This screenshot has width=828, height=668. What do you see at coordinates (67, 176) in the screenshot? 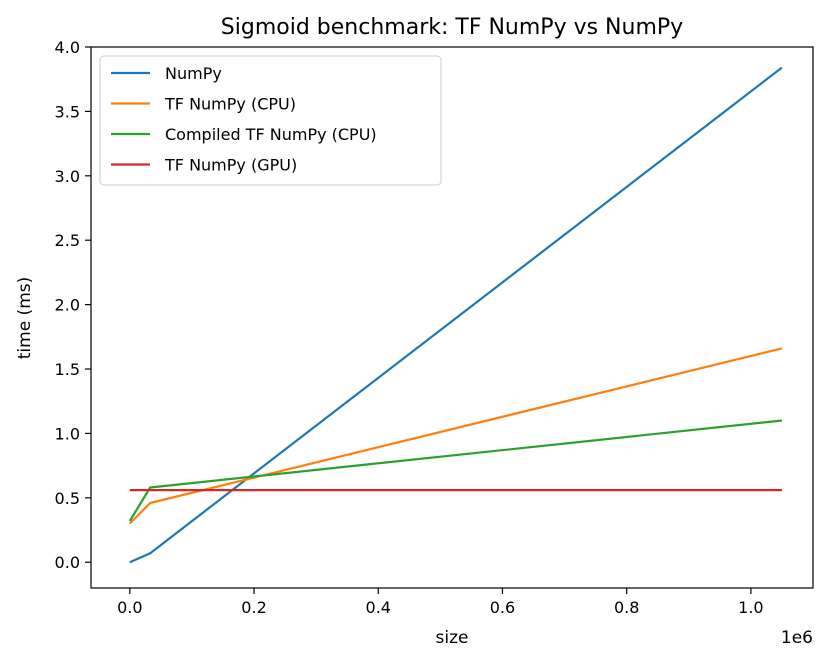
I see `y-tick-label: 3.0` at bounding box center [67, 176].